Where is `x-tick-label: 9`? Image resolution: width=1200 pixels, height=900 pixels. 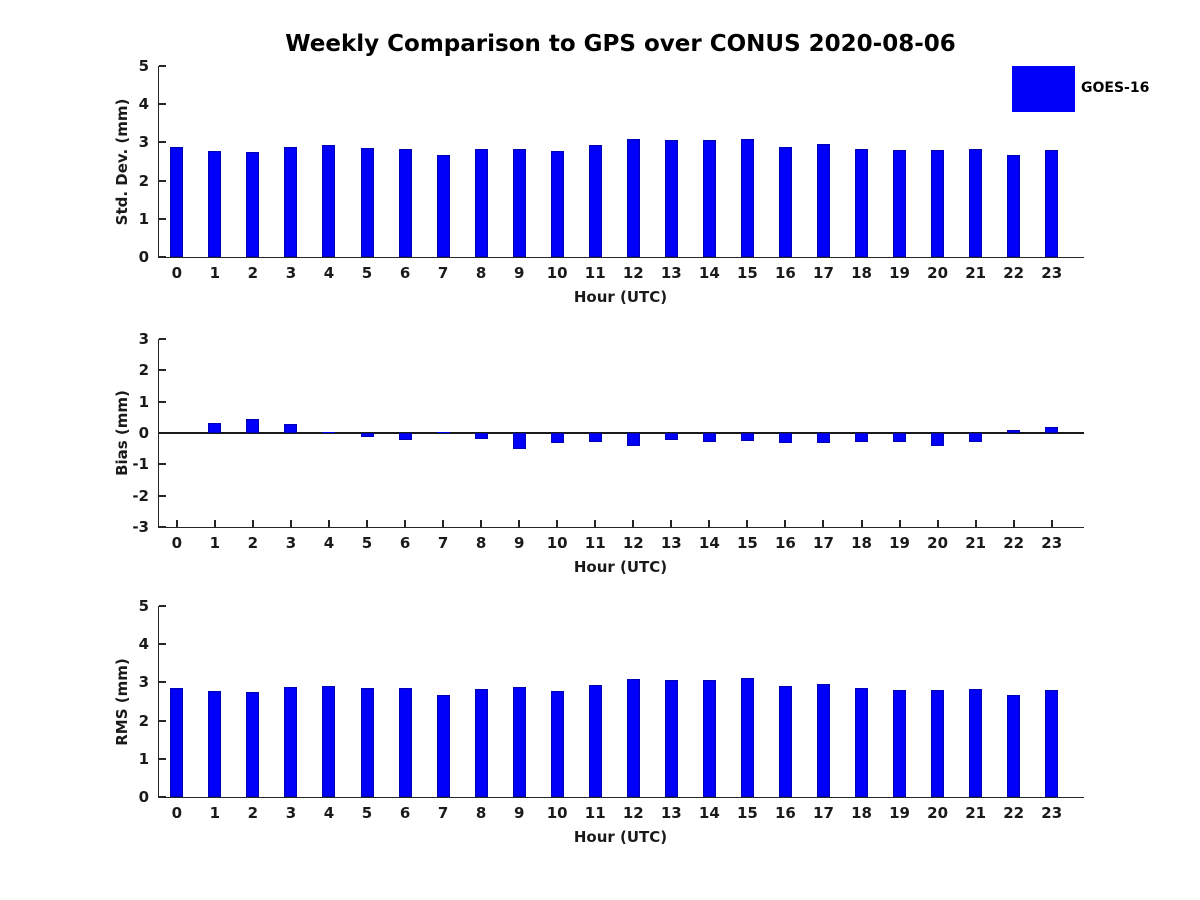
x-tick-label: 9 is located at coordinates (519, 543).